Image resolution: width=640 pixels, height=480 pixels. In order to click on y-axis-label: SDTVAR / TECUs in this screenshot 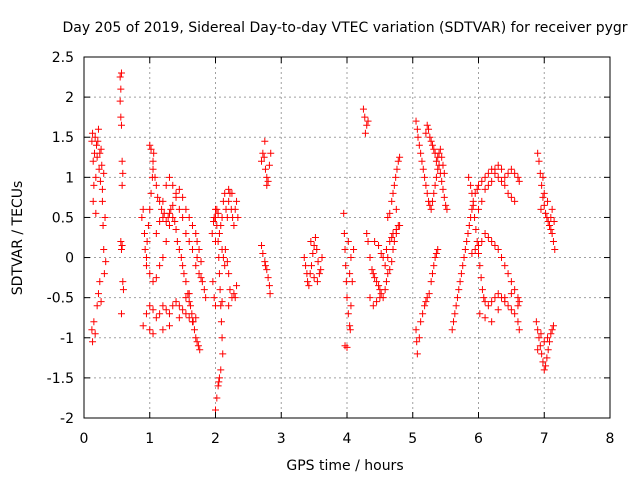, I will do `click(18, 238)`.